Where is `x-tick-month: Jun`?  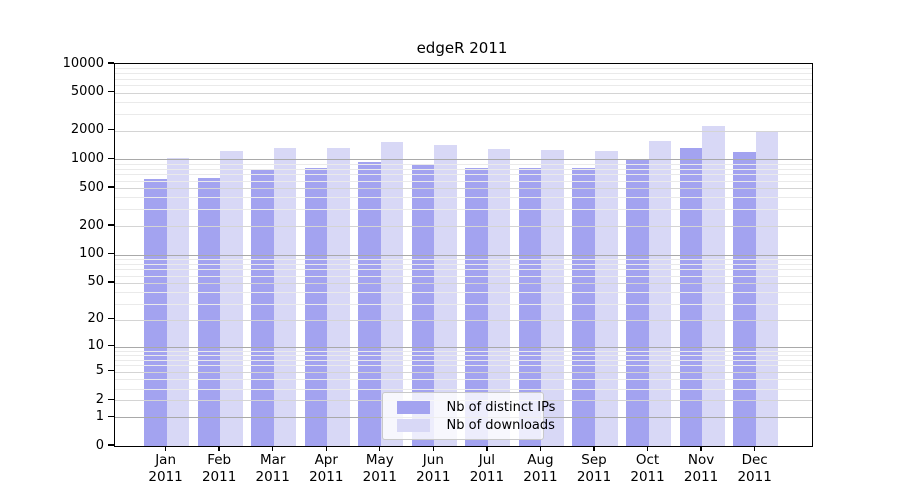
x-tick-month: Jun is located at coordinates (433, 460).